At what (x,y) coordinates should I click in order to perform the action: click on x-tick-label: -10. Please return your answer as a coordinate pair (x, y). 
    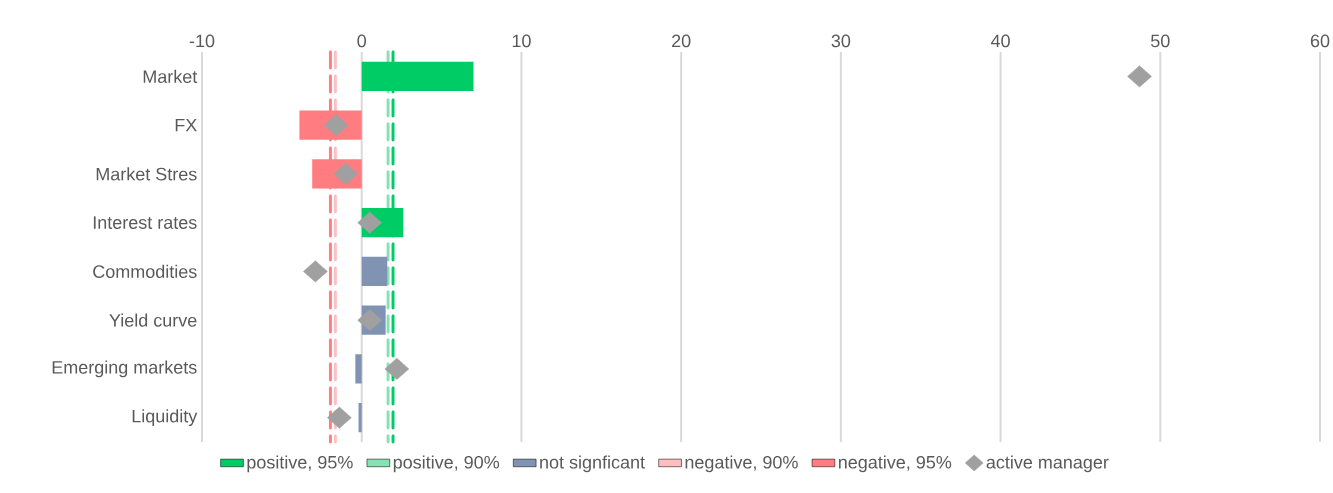
    Looking at the image, I should click on (202, 41).